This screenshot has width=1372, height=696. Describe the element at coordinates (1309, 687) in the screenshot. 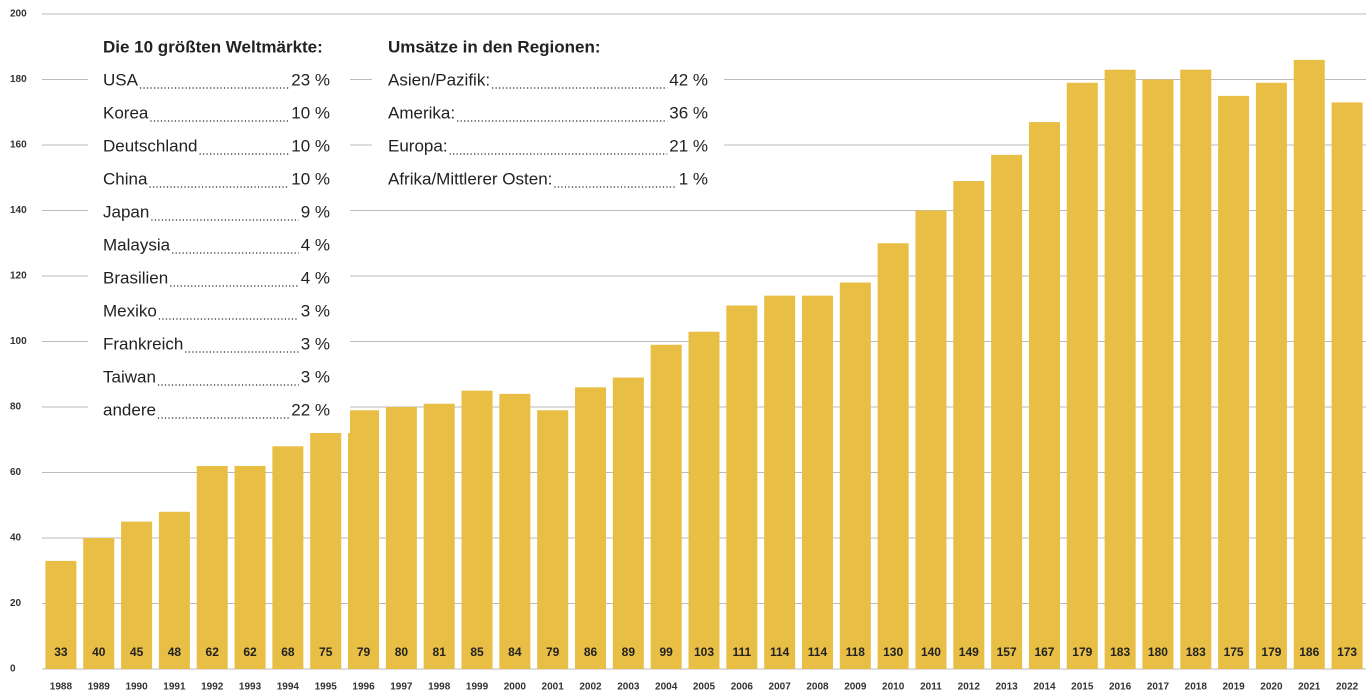

I see `x-tick-label: 2021` at that location.